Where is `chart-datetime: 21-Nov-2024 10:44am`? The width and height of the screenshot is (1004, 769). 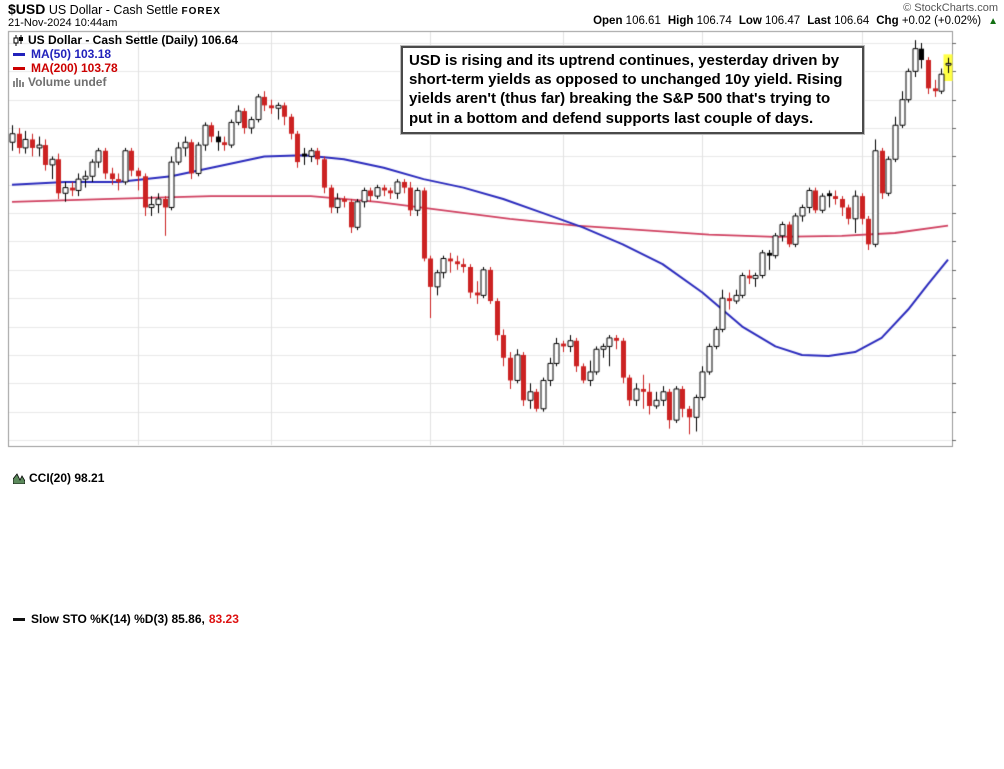 chart-datetime: 21-Nov-2024 10:44am is located at coordinates (63, 23).